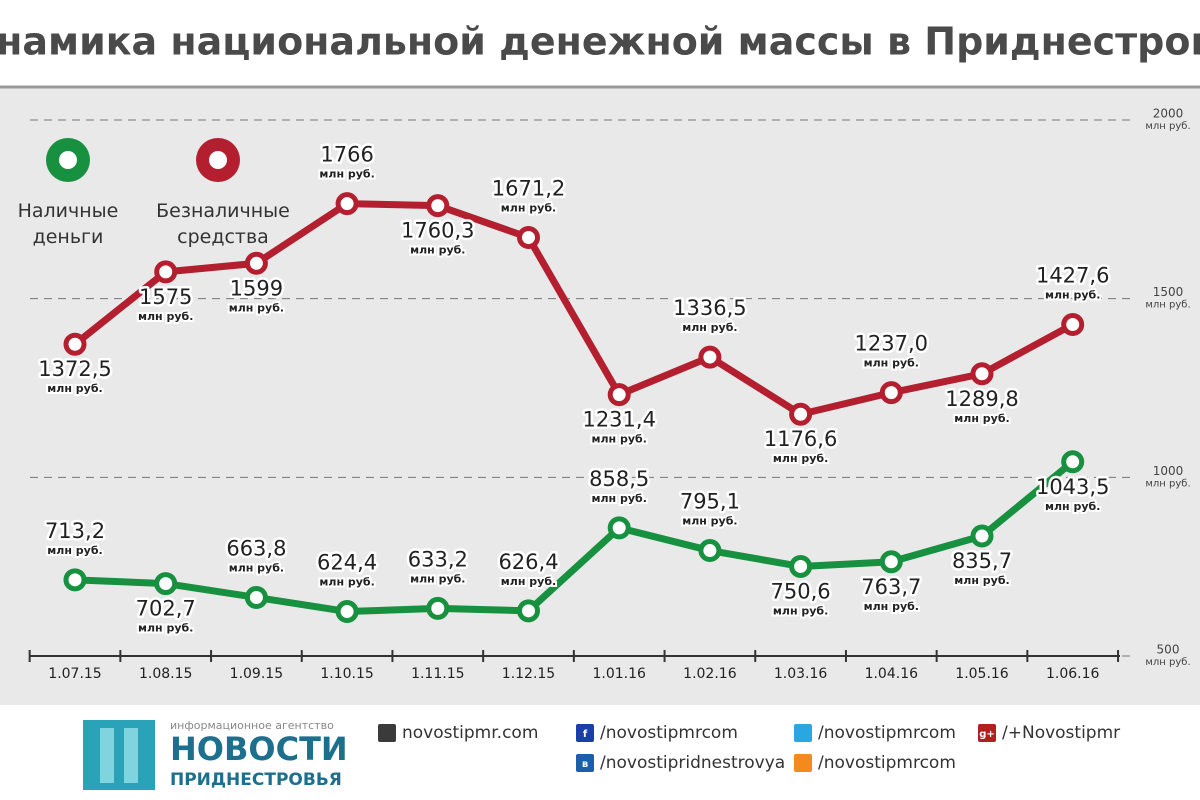 This screenshot has width=1200, height=800. I want to click on value-label: 626,4, so click(528, 562).